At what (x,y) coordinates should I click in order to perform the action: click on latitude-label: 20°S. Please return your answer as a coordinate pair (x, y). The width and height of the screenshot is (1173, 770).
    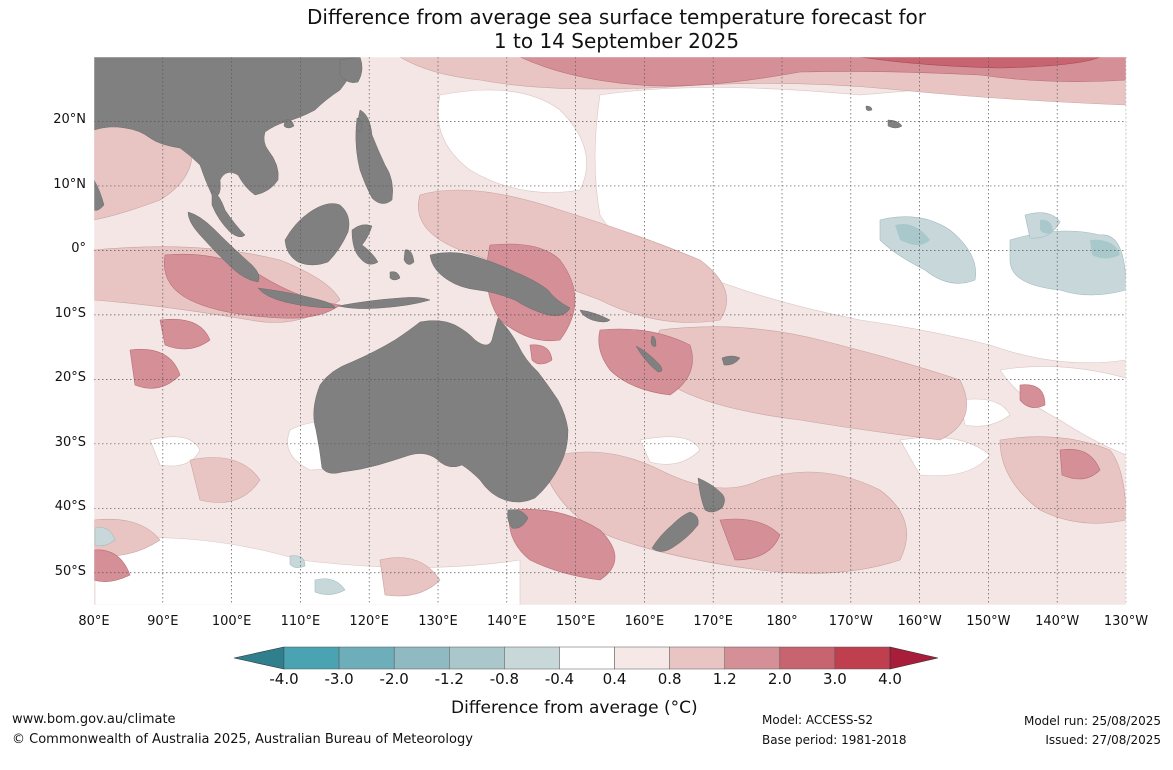
    Looking at the image, I should click on (70, 378).